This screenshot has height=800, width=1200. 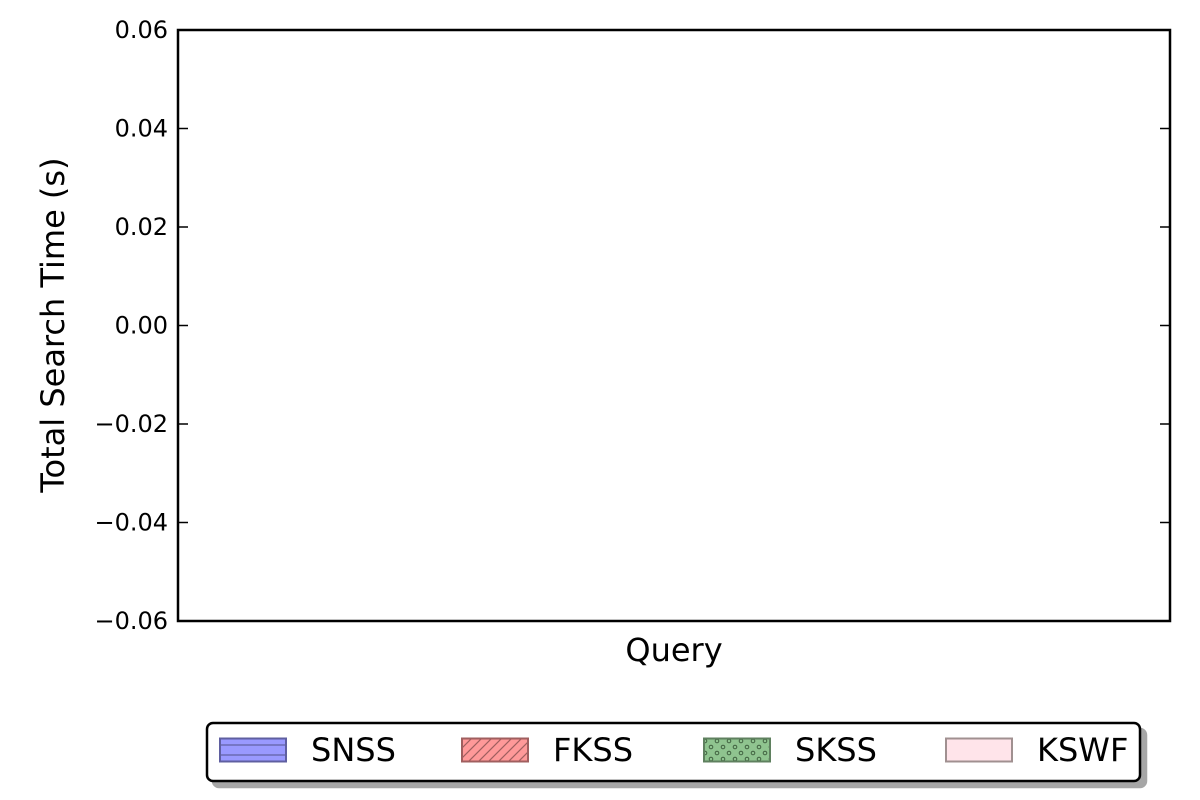 What do you see at coordinates (141, 326) in the screenshot?
I see `y-tick-label: 0.00` at bounding box center [141, 326].